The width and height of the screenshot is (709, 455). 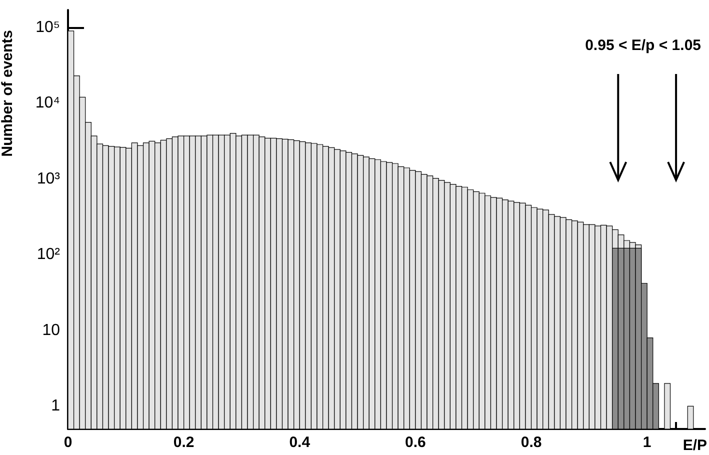 What do you see at coordinates (47, 103) in the screenshot?
I see `y-tick-label: 10⁴` at bounding box center [47, 103].